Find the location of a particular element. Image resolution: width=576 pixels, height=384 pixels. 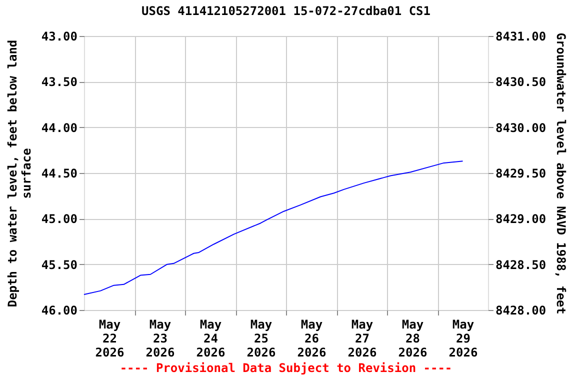

x-tick-label: May 24 2026 is located at coordinates (211, 339).